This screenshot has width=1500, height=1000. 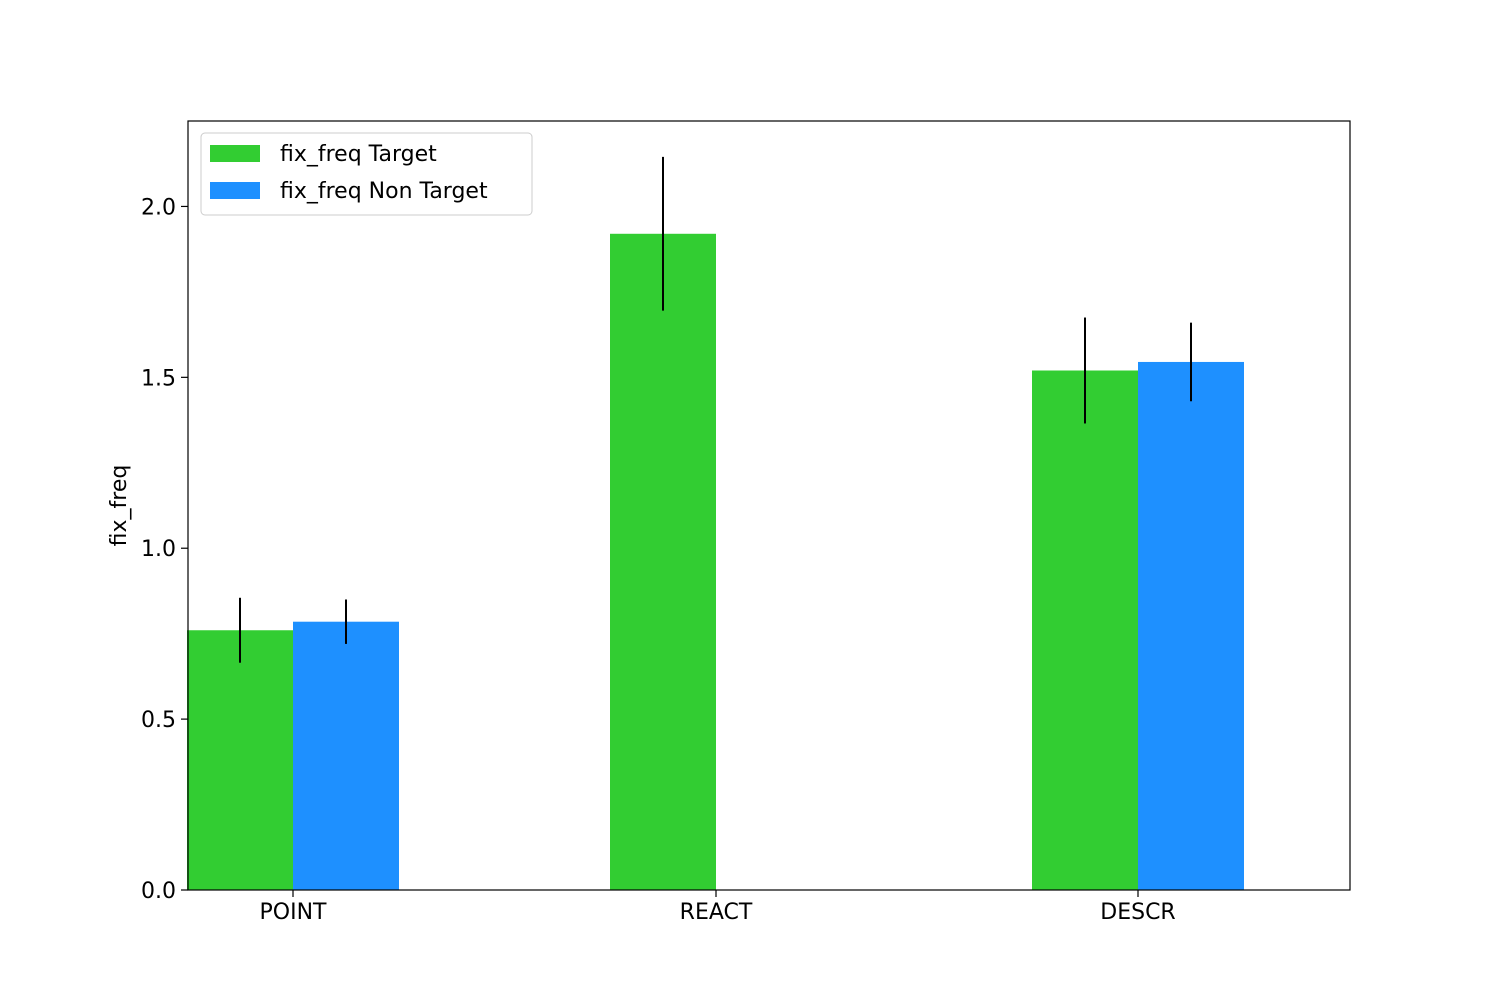 I want to click on legend-label-target: fix_freq Target, so click(x=358, y=154).